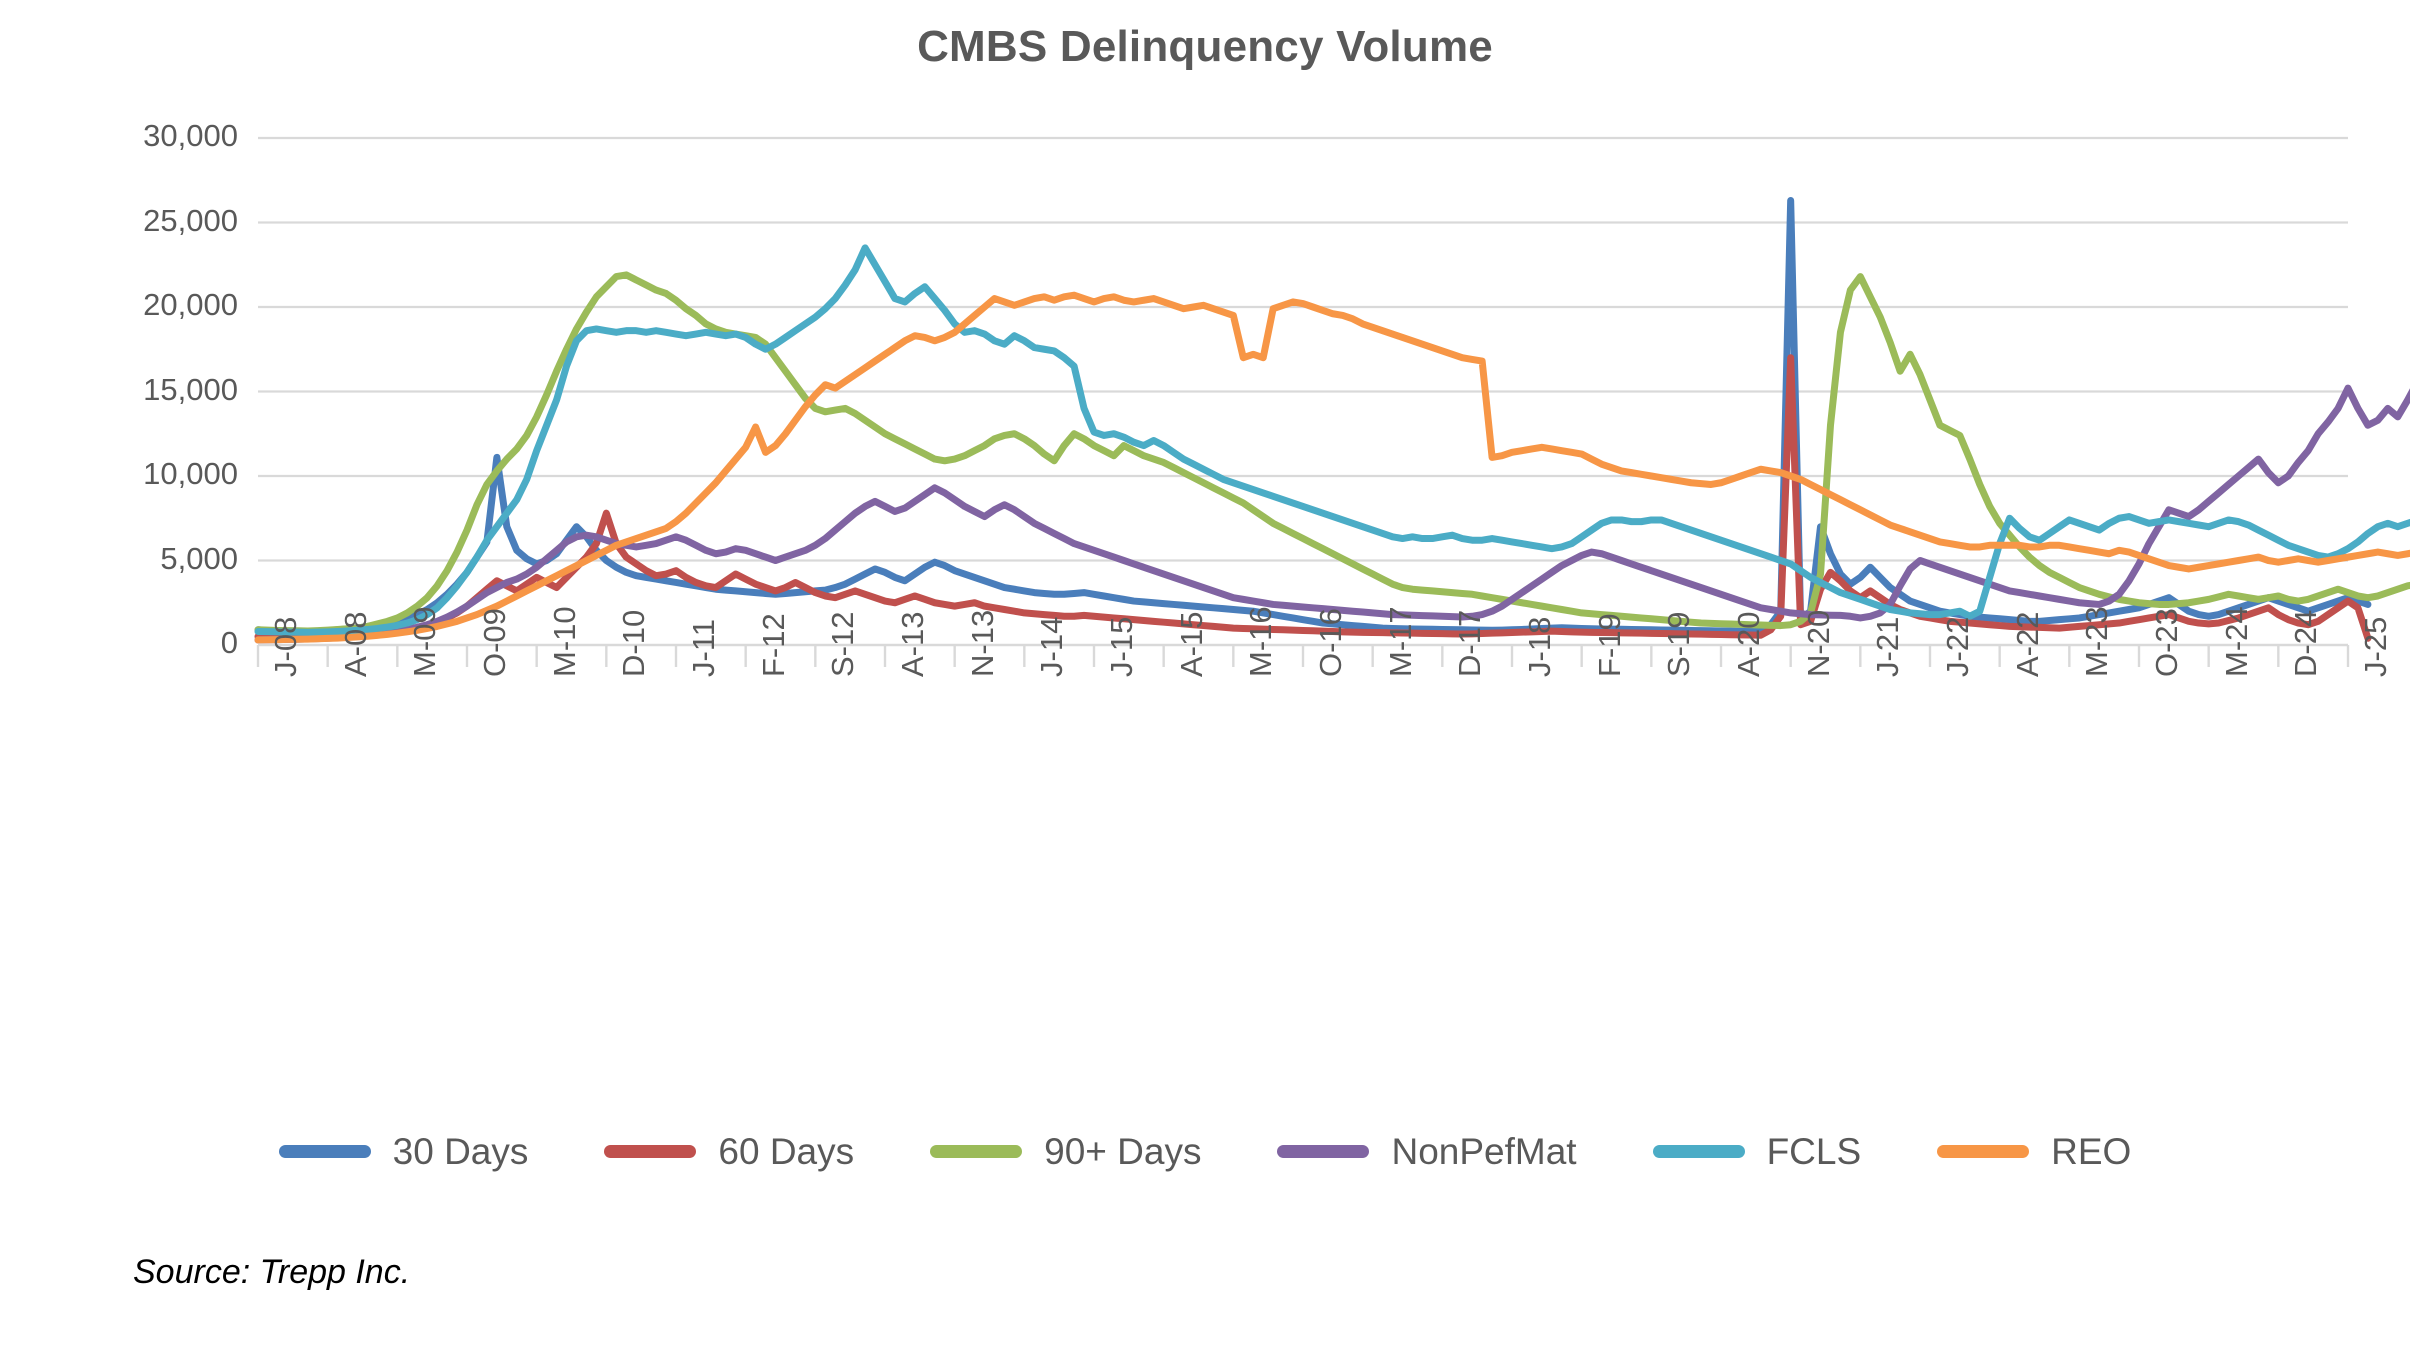  What do you see at coordinates (272, 1272) in the screenshot?
I see `source-note: Source: Trepp Inc.` at bounding box center [272, 1272].